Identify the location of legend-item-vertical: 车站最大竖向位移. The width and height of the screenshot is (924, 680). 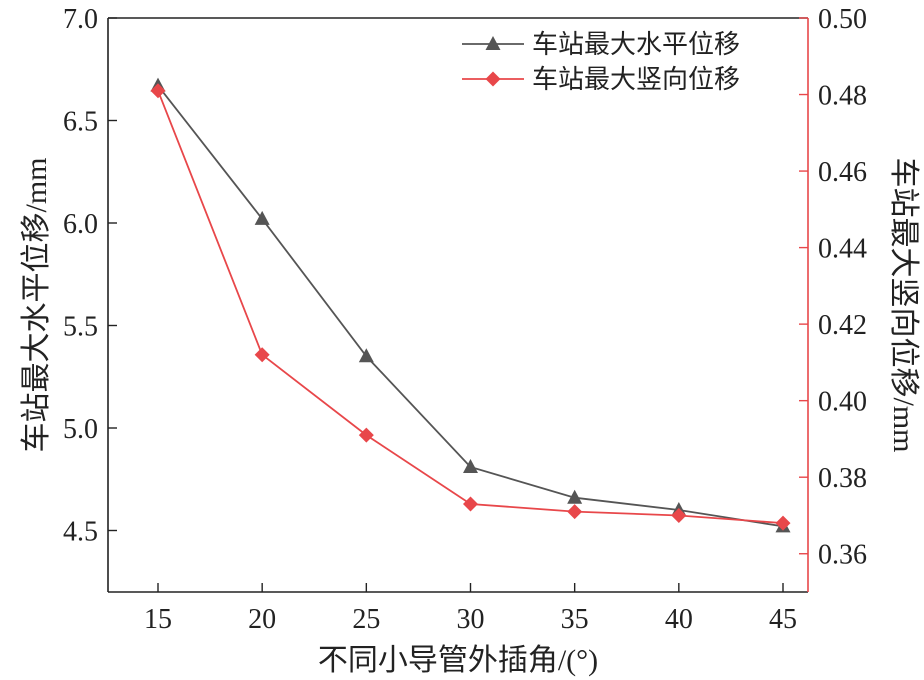
(601, 79).